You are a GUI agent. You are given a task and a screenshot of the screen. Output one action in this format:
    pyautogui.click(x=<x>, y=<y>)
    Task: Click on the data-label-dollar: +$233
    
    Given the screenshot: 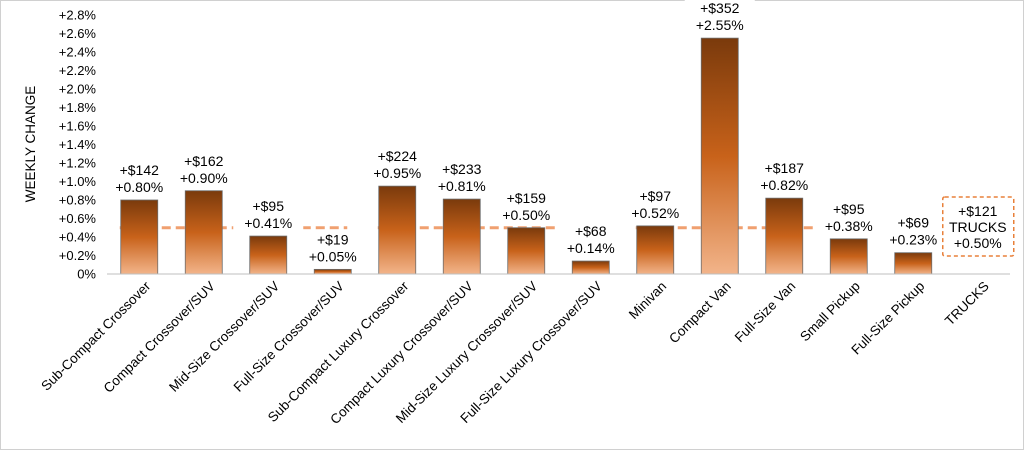 What is the action you would take?
    pyautogui.click(x=462, y=169)
    